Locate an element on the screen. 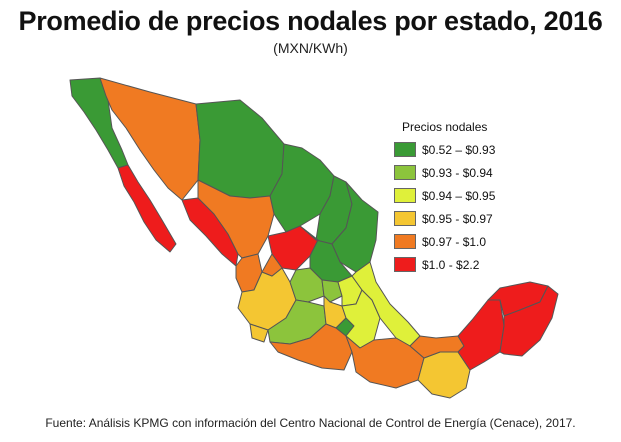  legend-item: $0.97 - $1.0 is located at coordinates (484, 241).